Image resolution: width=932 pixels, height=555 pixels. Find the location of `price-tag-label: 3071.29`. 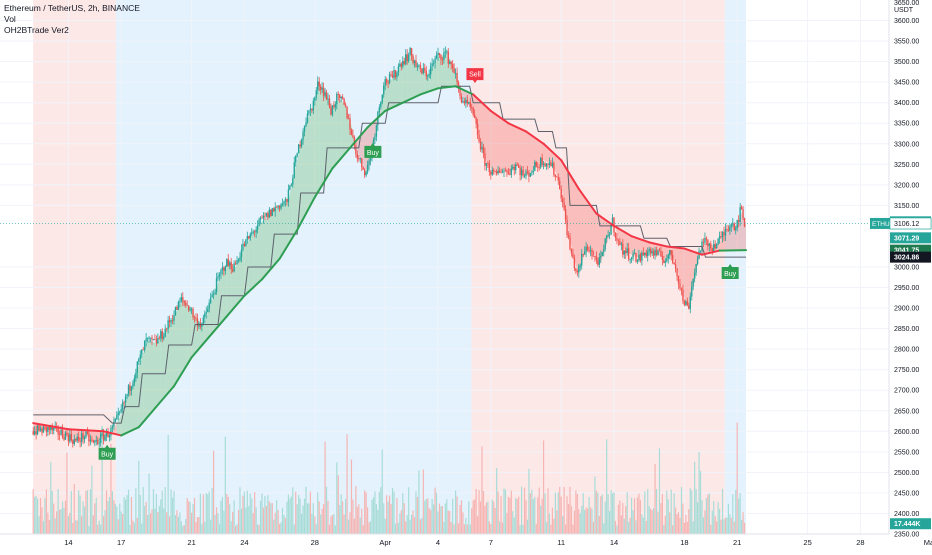

price-tag-label: 3071.29 is located at coordinates (906, 238).